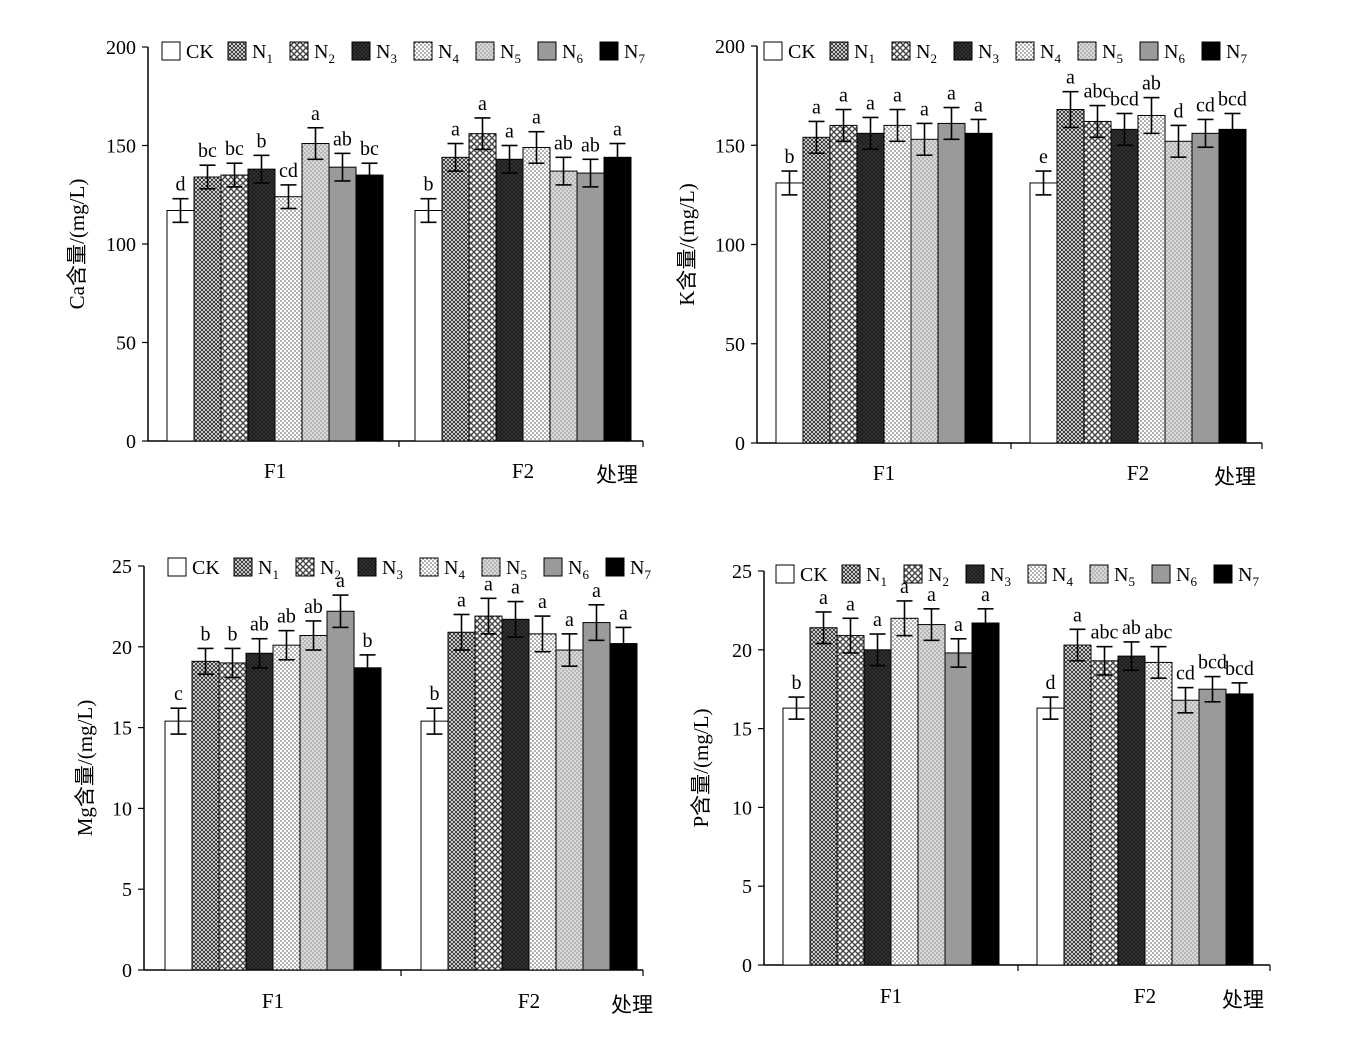 Image resolution: width=1350 pixels, height=1045 pixels. What do you see at coordinates (200, 52) in the screenshot?
I see `legend-entry: CK` at bounding box center [200, 52].